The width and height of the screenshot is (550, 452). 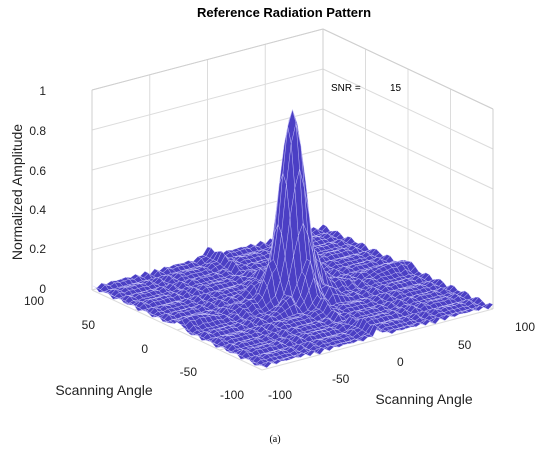 What do you see at coordinates (525, 327) in the screenshot?
I see `y-tick-label: 100` at bounding box center [525, 327].